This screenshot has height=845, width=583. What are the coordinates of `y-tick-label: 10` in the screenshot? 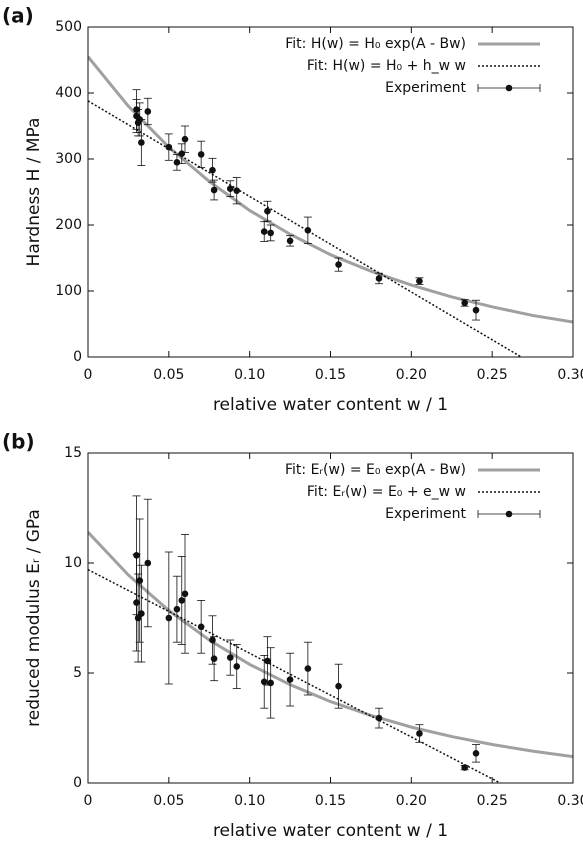 It's located at (73, 563).